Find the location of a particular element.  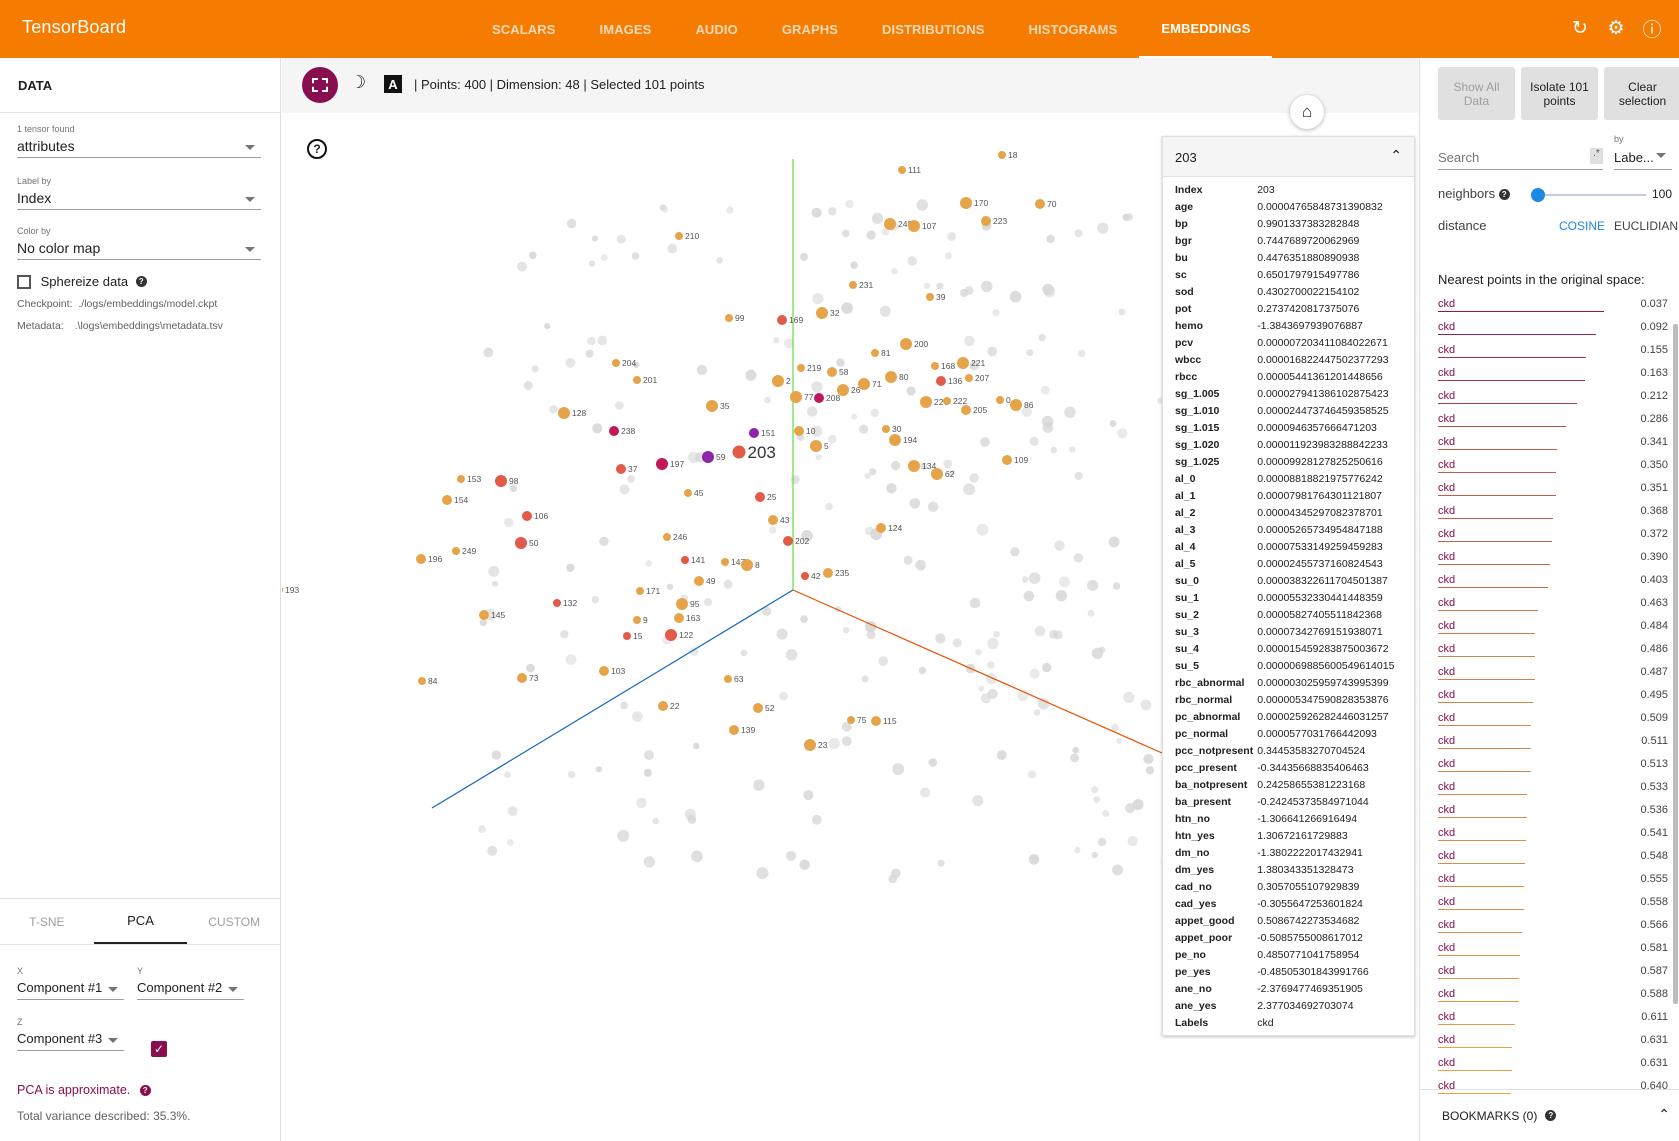

tab-graphs: GRAPHS is located at coordinates (810, 29).